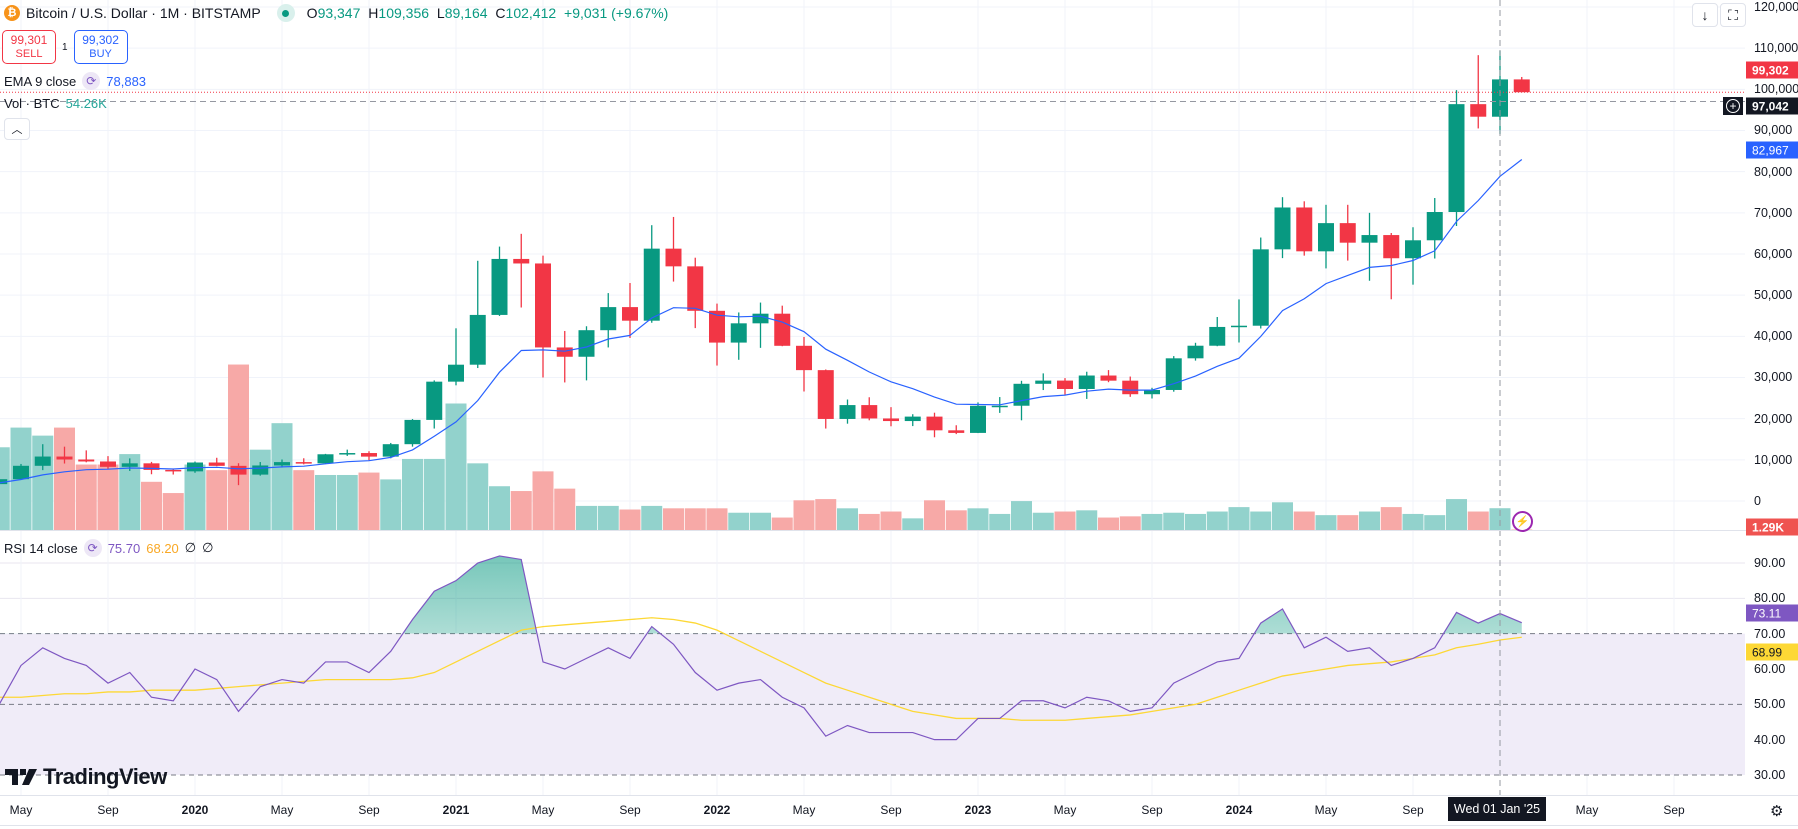 The height and width of the screenshot is (829, 1798). What do you see at coordinates (143, 13) in the screenshot?
I see `symbol-title: Bitcoin / U.S. Dollar · 1M · BITSTAMP` at bounding box center [143, 13].